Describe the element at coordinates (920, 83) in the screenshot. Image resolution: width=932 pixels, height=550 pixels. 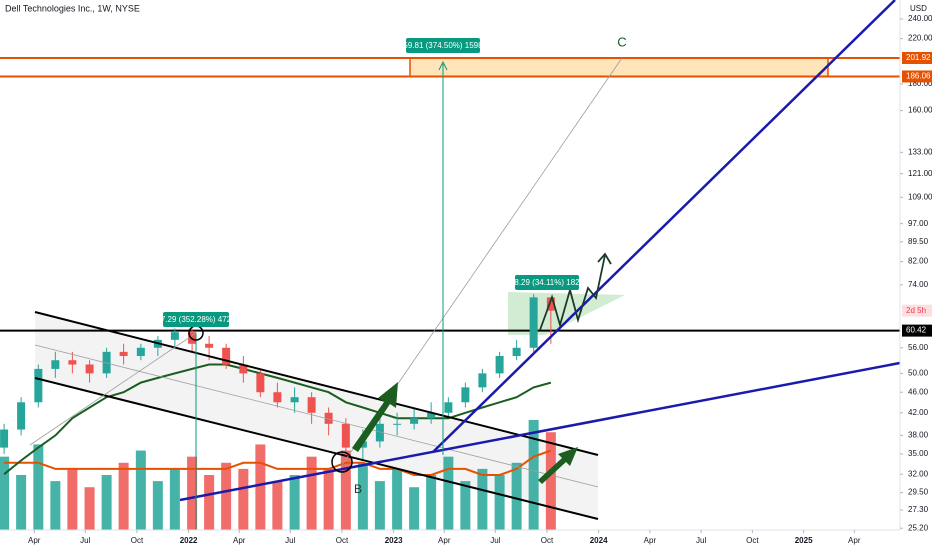
I see `y-tick-label: 180.00` at that location.